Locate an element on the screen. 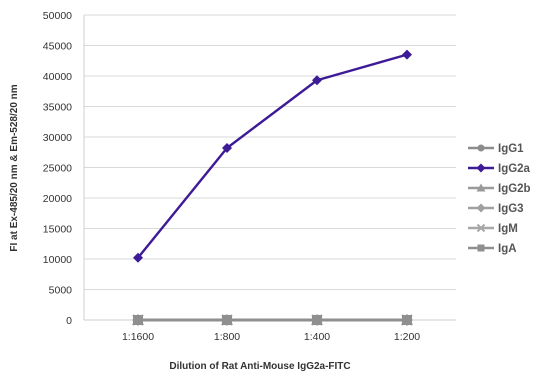 Image resolution: width=554 pixels, height=375 pixels. legend: IgG1 IgG2a IgG2b IgG3 IgM IgA is located at coordinates (499, 199).